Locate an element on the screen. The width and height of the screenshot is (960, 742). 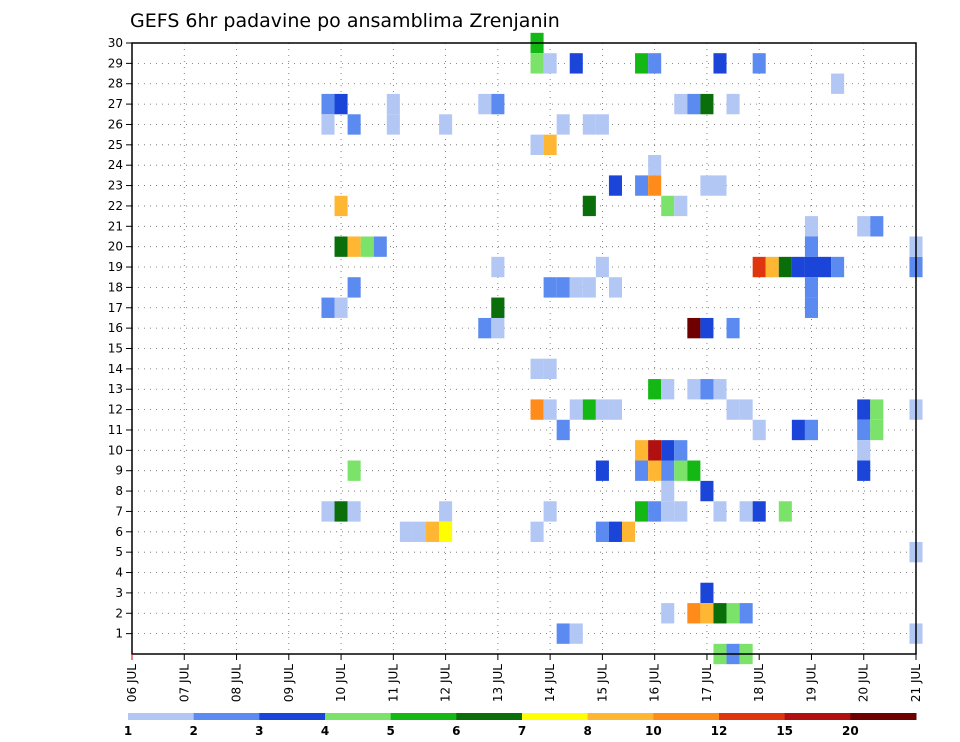
x-tick-label: 07 JUL is located at coordinates (184, 683).